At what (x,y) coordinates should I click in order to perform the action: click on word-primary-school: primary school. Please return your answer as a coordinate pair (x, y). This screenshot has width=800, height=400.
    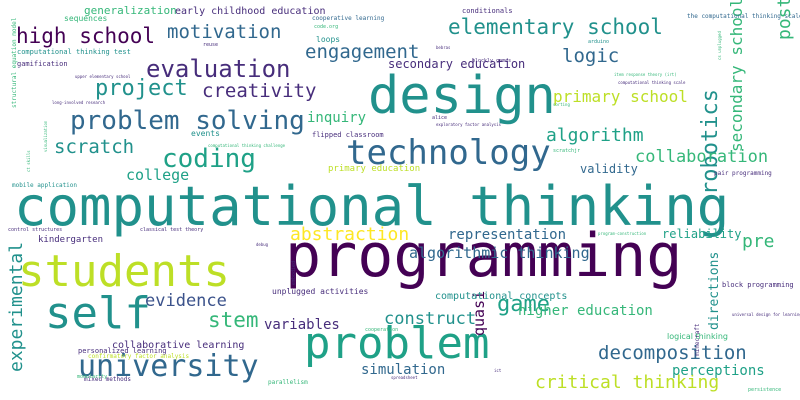
    Looking at the image, I should click on (620, 96).